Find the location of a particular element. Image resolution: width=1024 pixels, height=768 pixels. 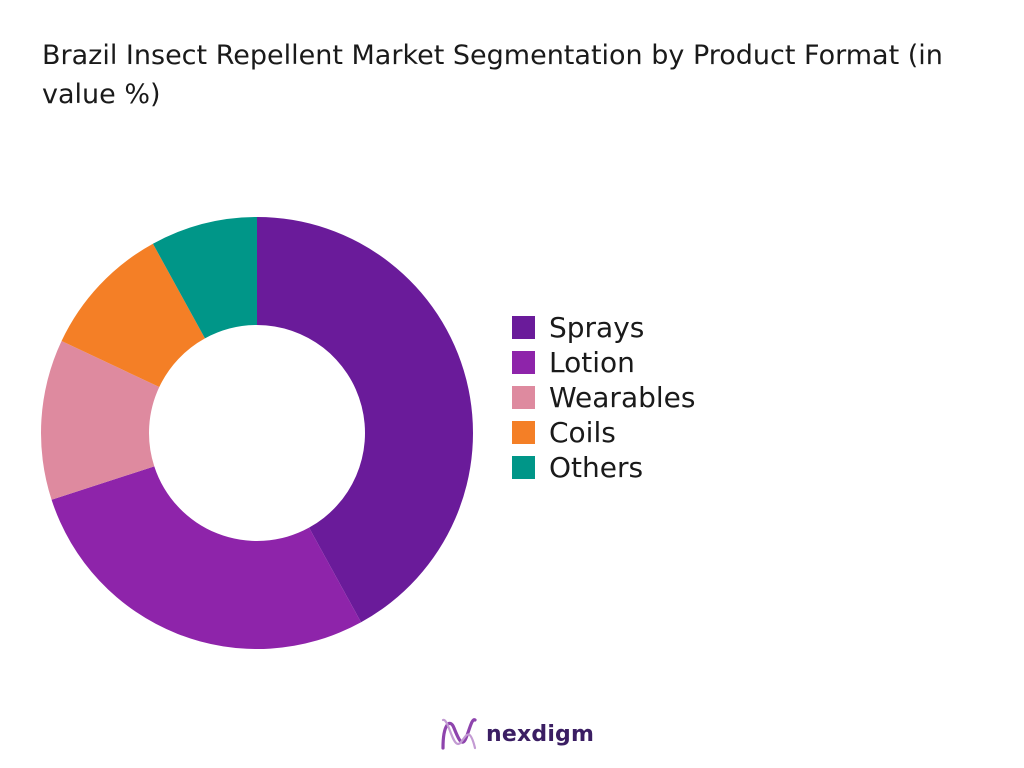

legend-label: Wearables is located at coordinates (622, 397).